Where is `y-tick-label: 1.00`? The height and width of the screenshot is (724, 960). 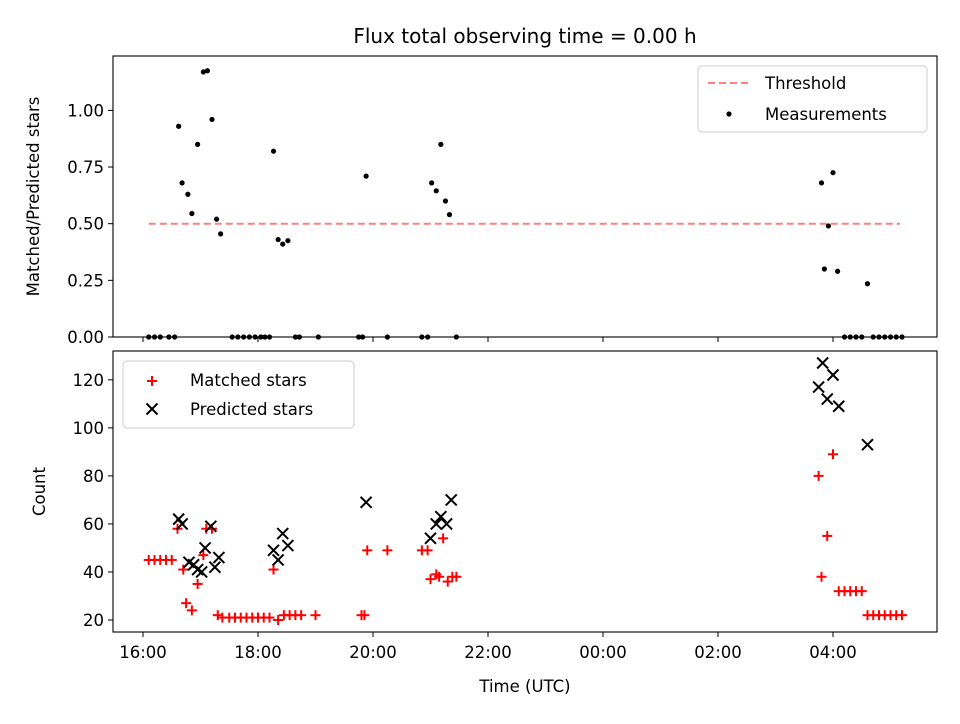
y-tick-label: 1.00 is located at coordinates (85, 110).